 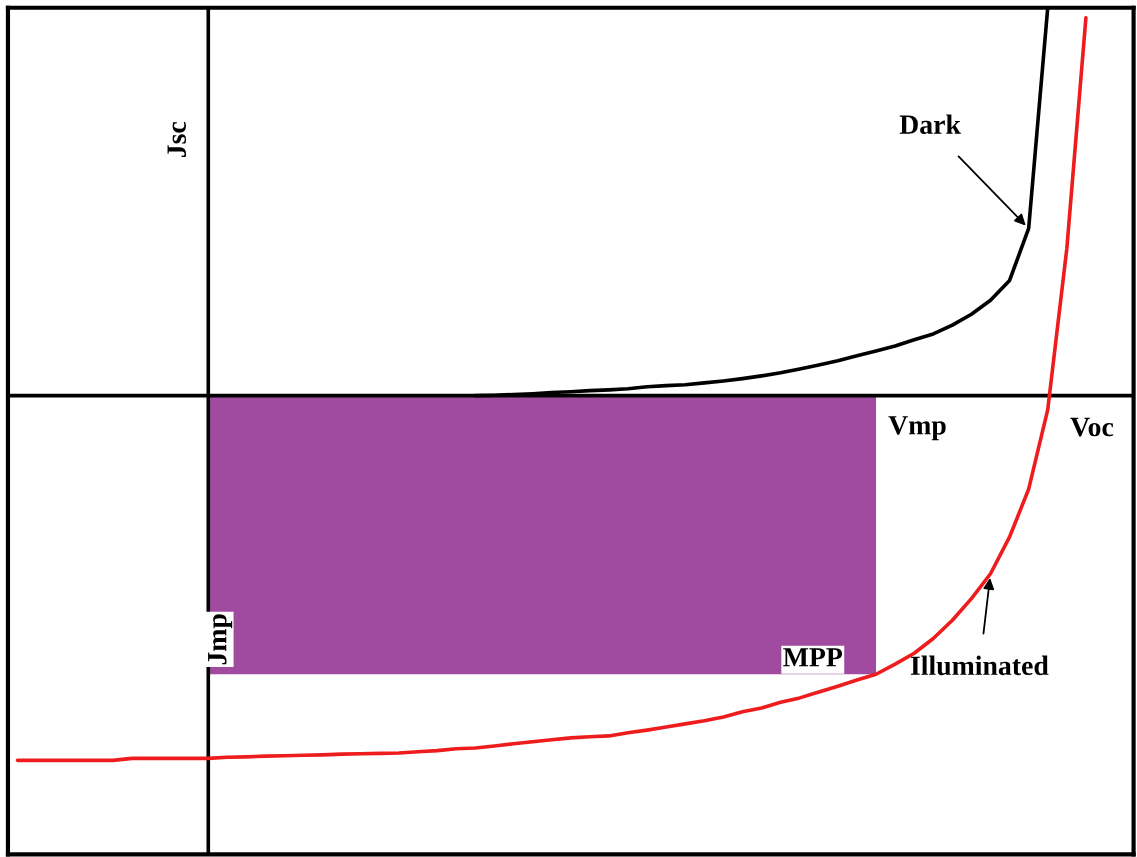 What do you see at coordinates (177, 139) in the screenshot?
I see `annotation: Jsc` at bounding box center [177, 139].